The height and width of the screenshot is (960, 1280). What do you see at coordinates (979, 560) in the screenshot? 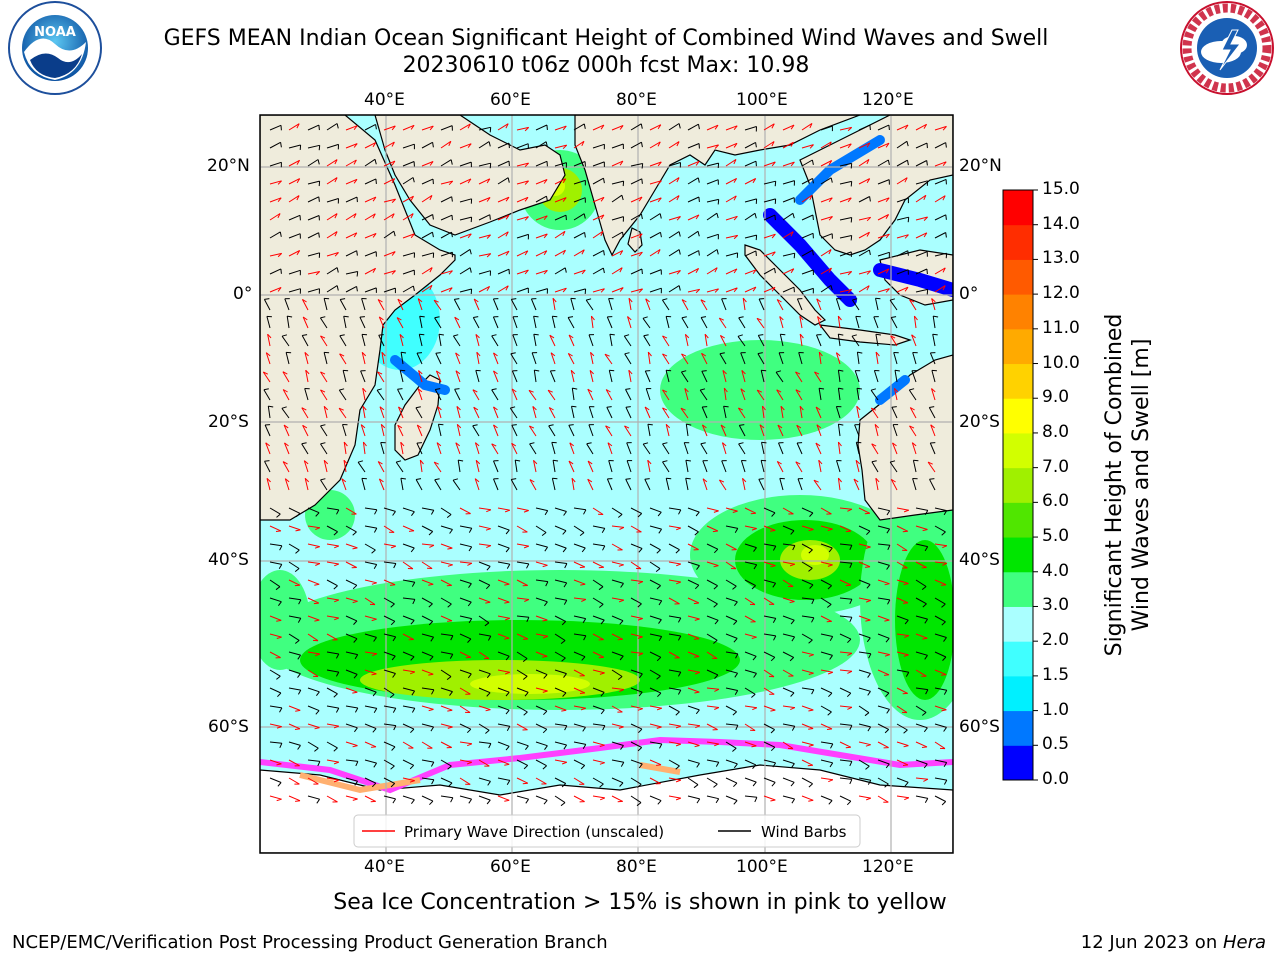
I see `lat-tick-right-40s: 40°S` at bounding box center [979, 560].